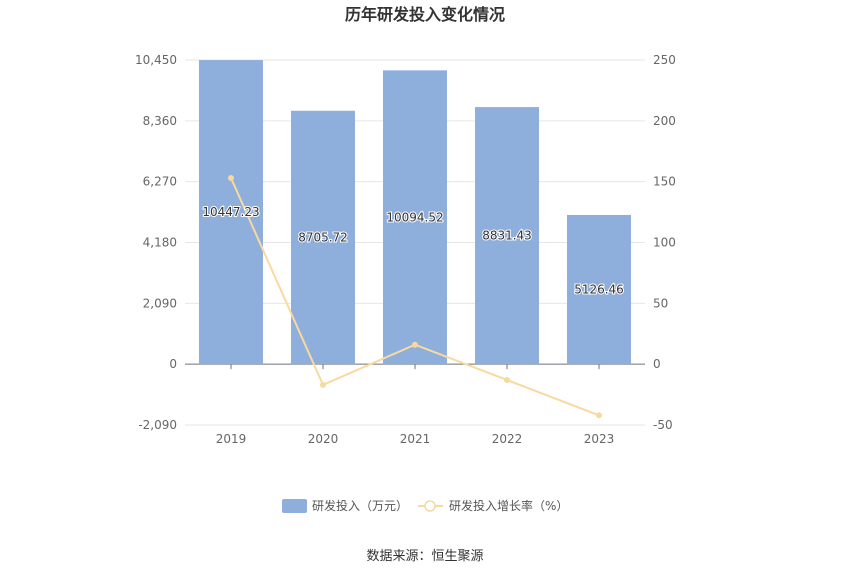 This screenshot has height=575, width=850. I want to click on x-tick-label: 2020, so click(323, 439).